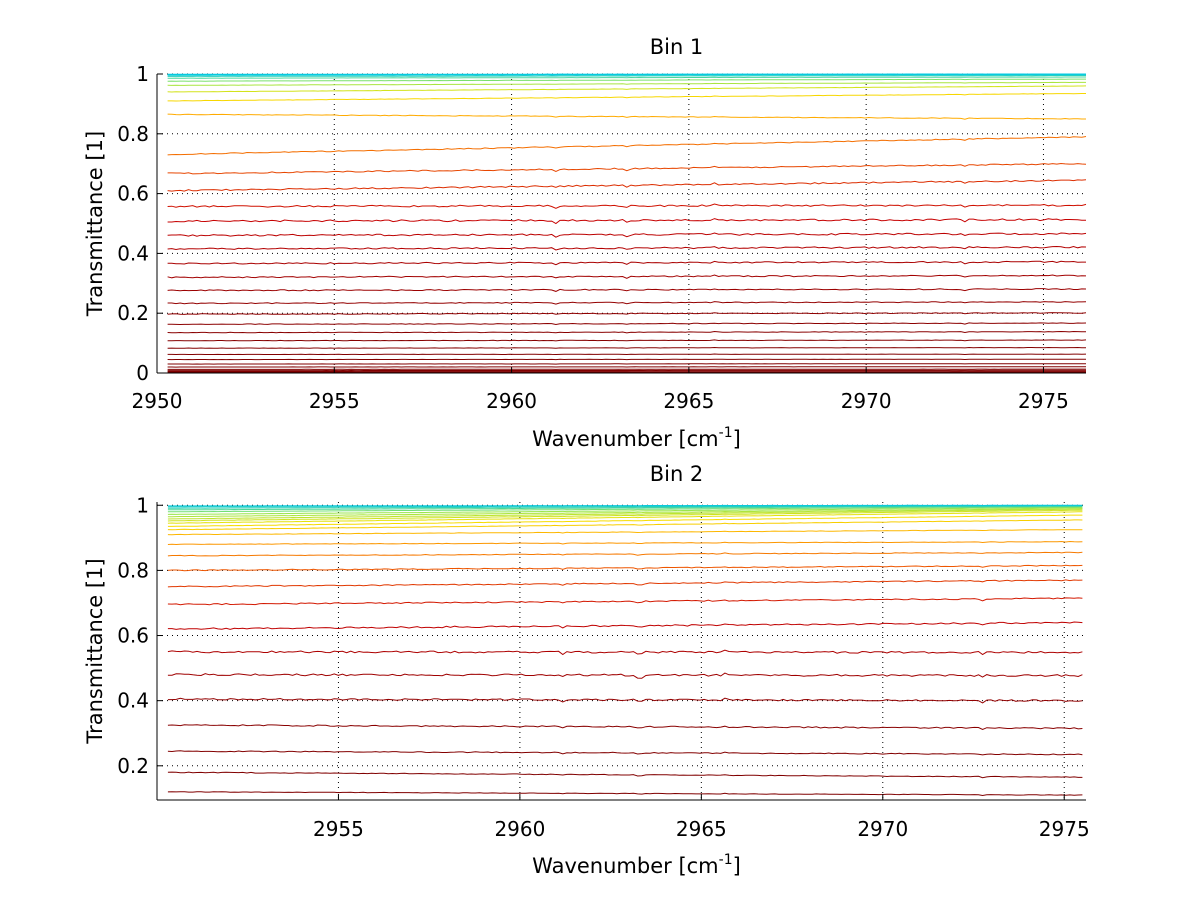 This screenshot has height=901, width=1200. I want to click on y-tick-label: 0, so click(142, 373).